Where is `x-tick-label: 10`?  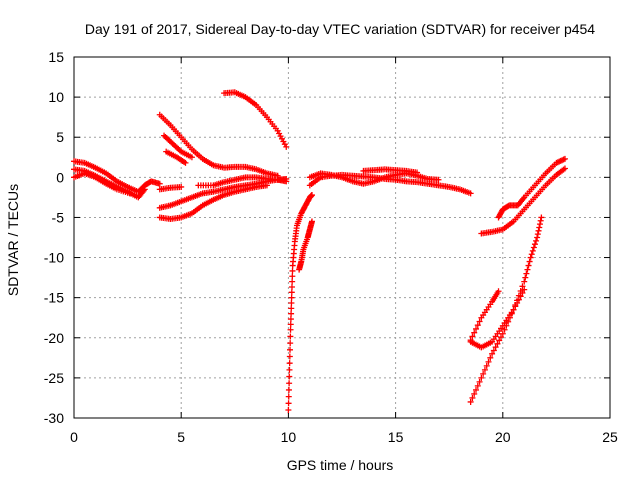
x-tick-label: 10 is located at coordinates (289, 437).